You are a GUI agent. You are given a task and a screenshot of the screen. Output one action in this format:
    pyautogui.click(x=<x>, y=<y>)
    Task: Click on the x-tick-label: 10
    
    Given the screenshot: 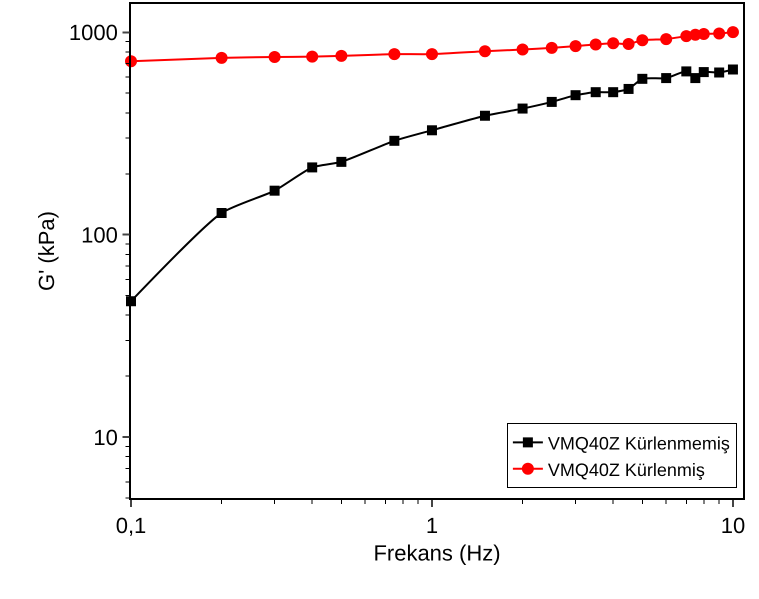 What is the action you would take?
    pyautogui.click(x=733, y=525)
    